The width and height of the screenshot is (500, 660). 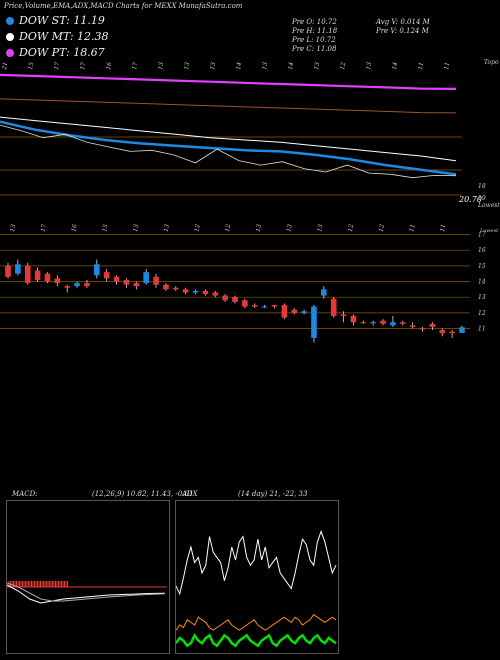 What do you see at coordinates (10, 36) in the screenshot?
I see `dow-mt-dot-icon` at bounding box center [10, 36].